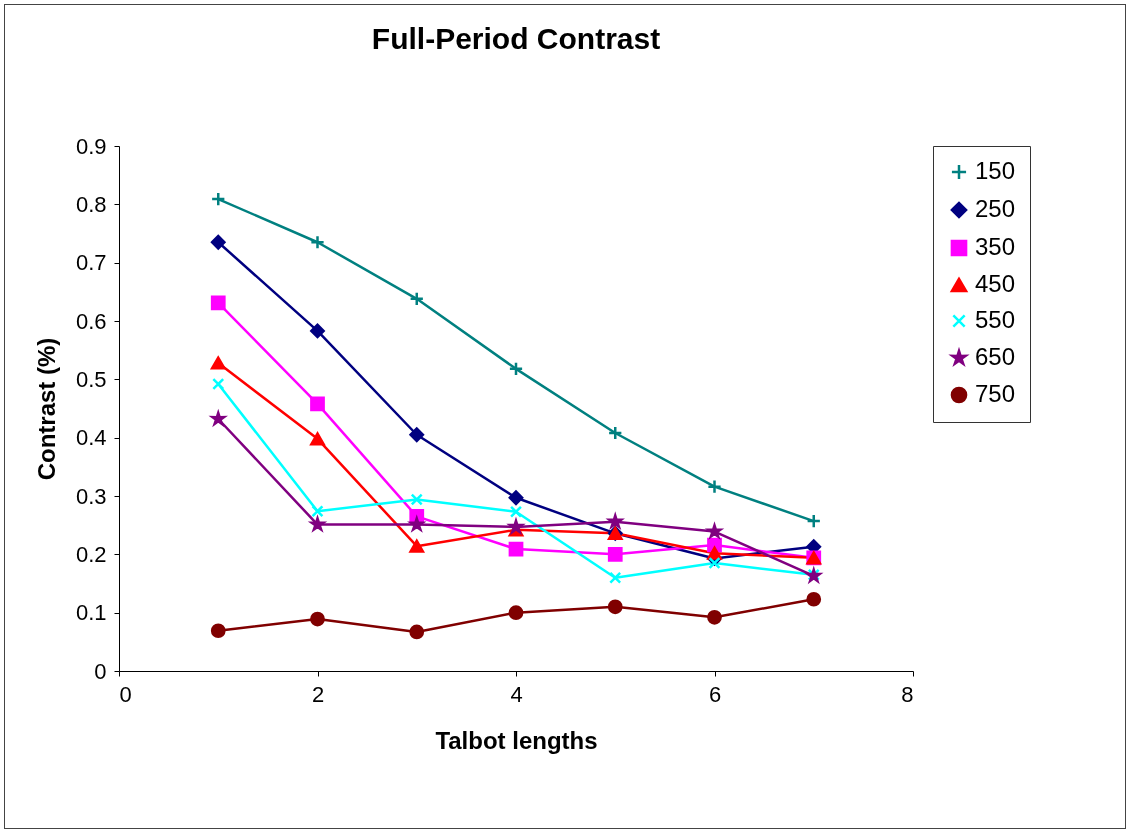 The image size is (1132, 835). I want to click on x-tick-label: 4, so click(516, 694).